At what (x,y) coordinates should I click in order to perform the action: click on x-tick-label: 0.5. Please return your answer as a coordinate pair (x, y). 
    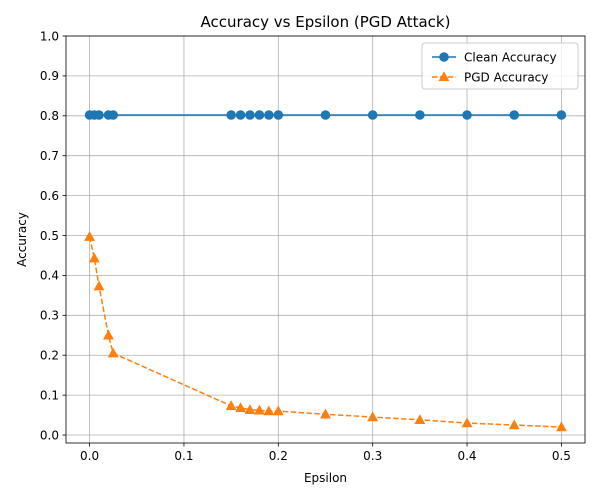
    Looking at the image, I should click on (561, 456).